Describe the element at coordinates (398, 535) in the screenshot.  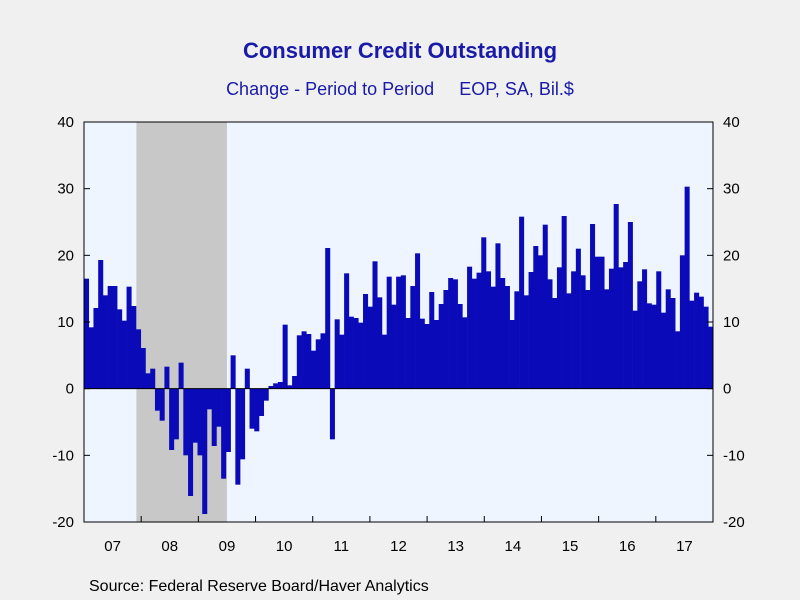
I see `x-axis: 07 08 09 10 11 12 13 14 15 16 17` at that location.